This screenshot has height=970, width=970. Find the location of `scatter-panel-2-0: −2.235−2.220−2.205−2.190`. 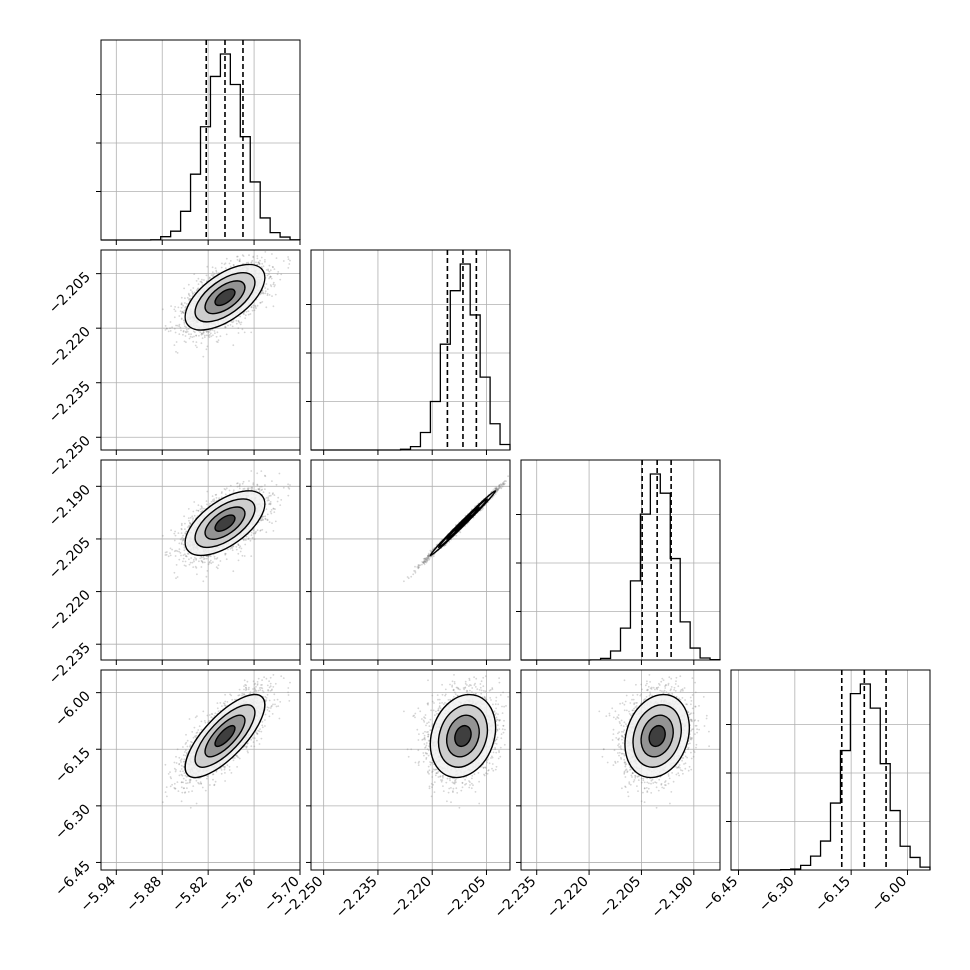

scatter-panel-2-0: −2.235−2.220−2.205−2.190 is located at coordinates (173, 573).